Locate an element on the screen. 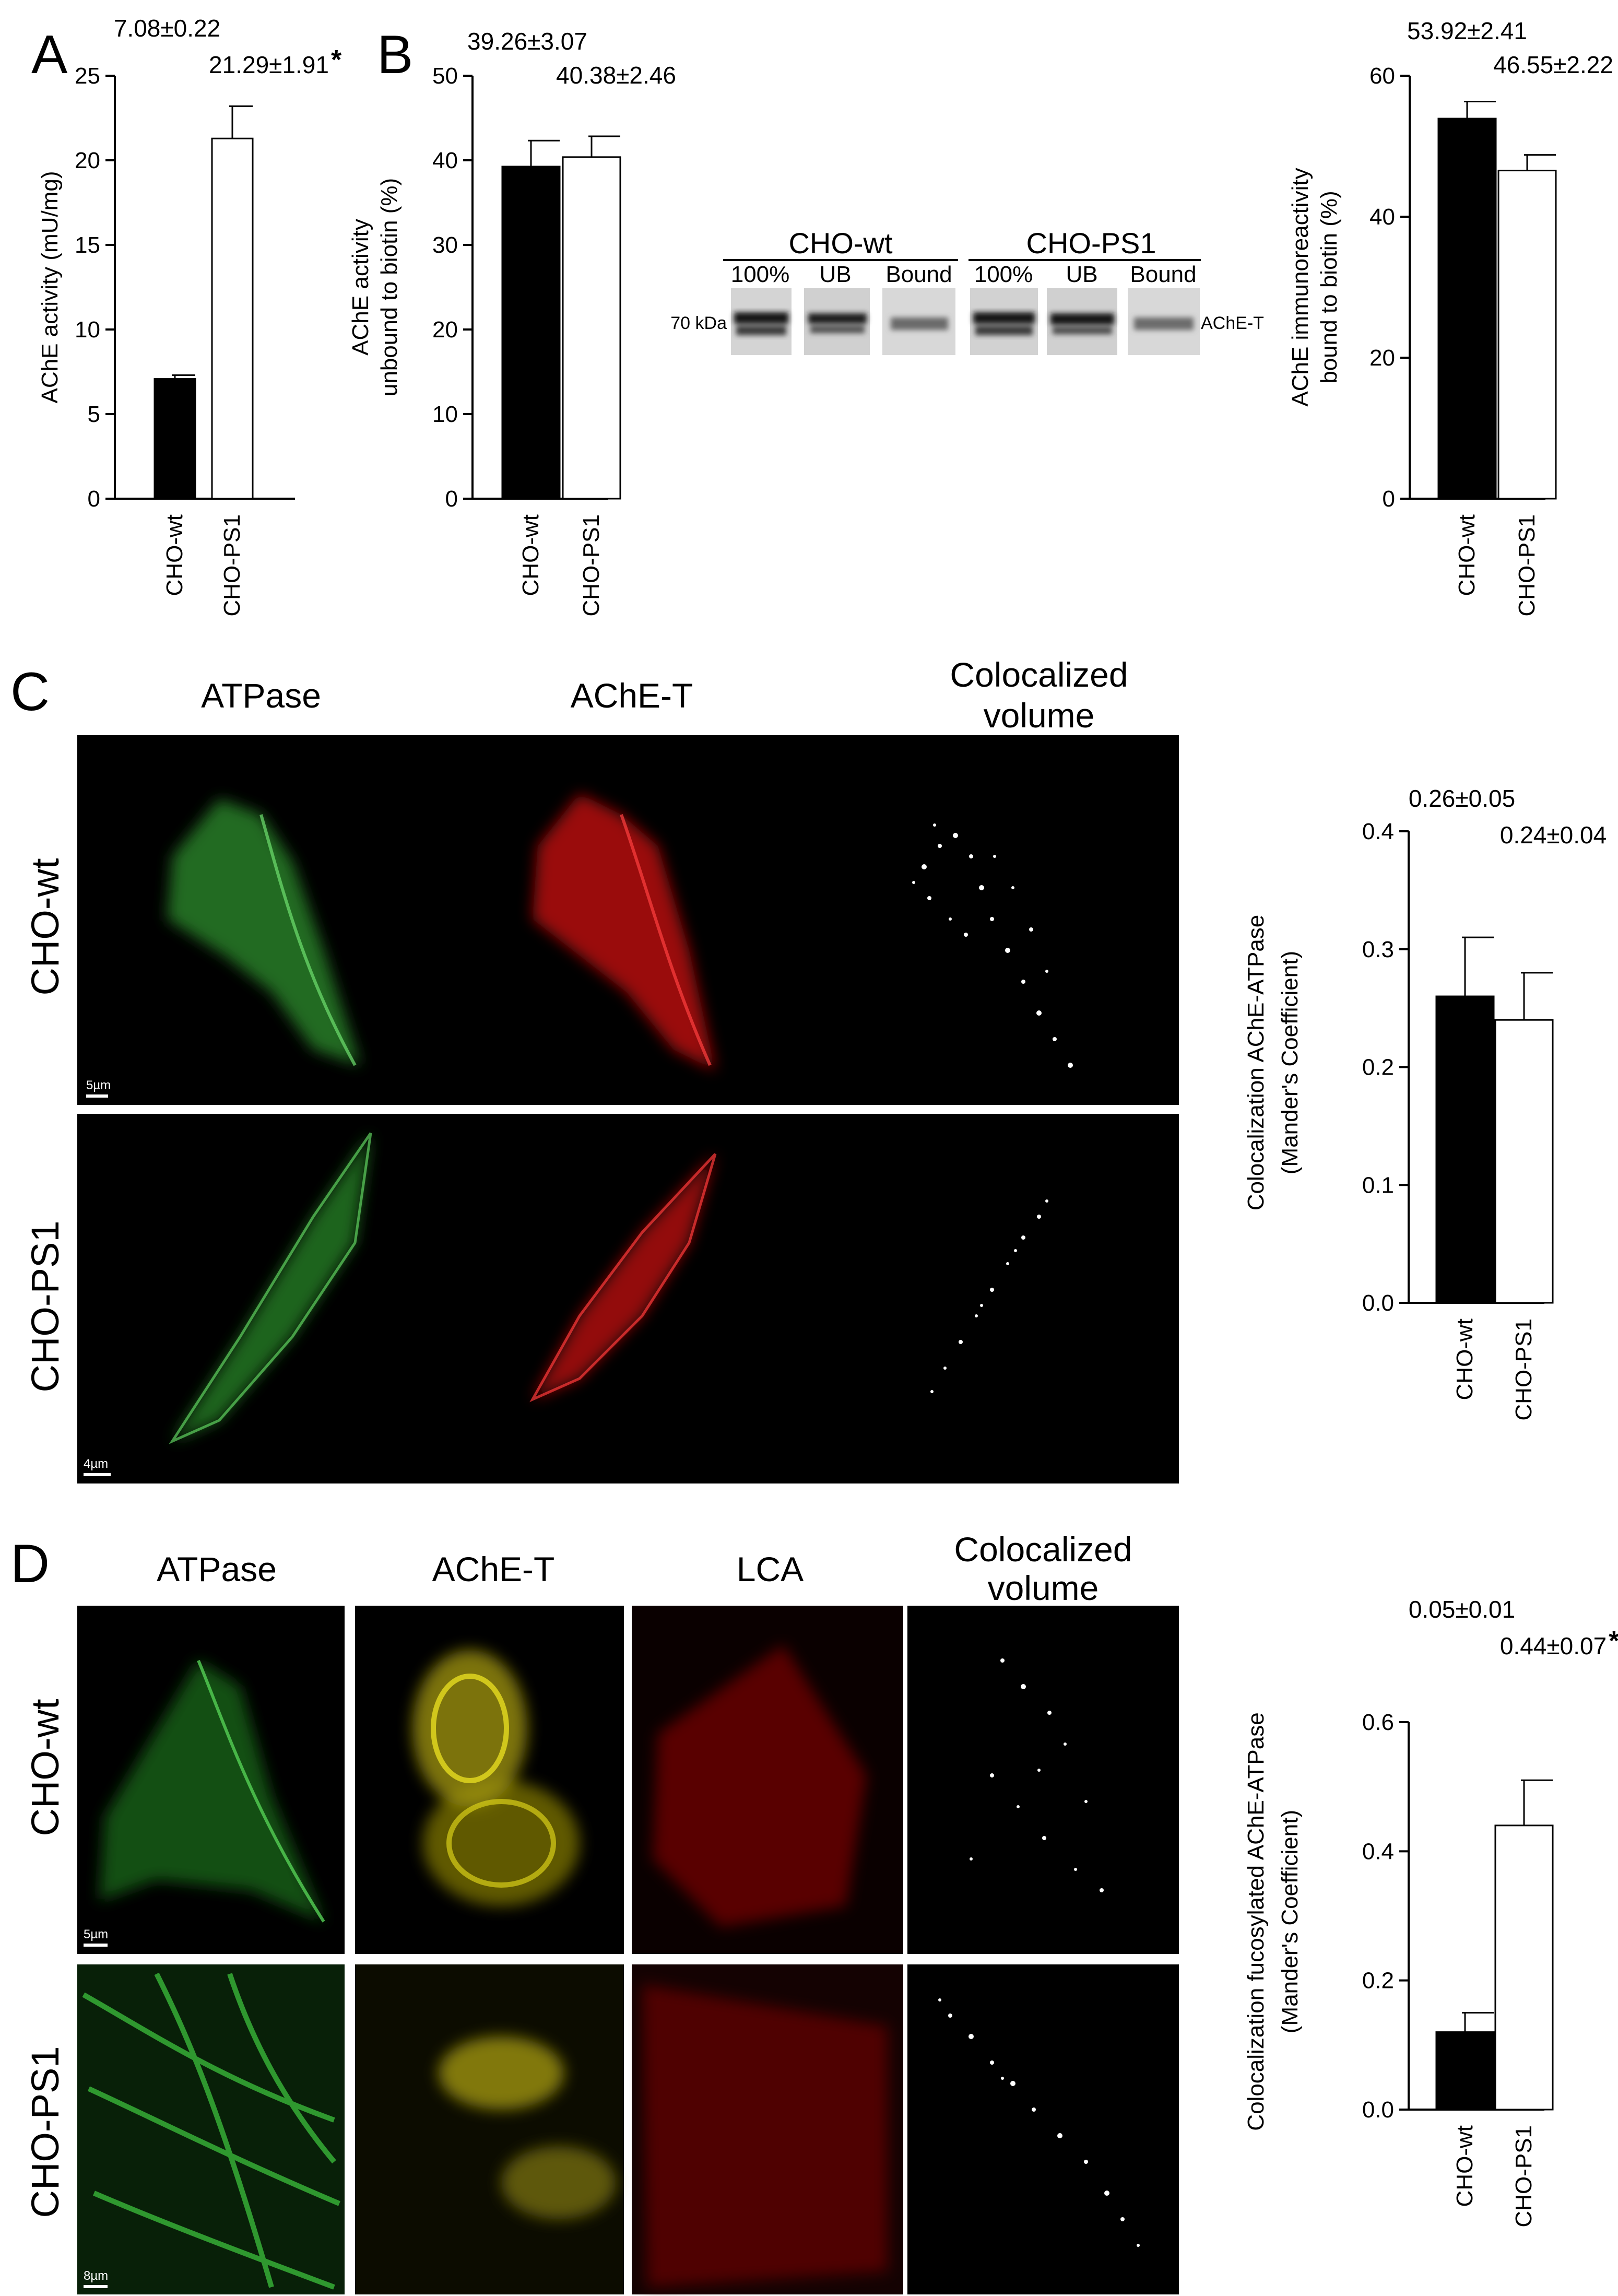 Image resolution: width=1618 pixels, height=2296 pixels. panel-label-d: D is located at coordinates (30, 1564).